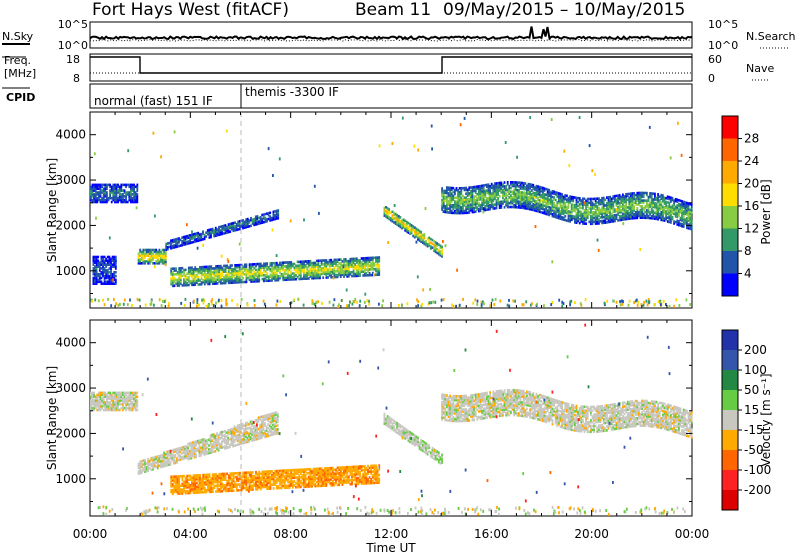 The height and width of the screenshot is (558, 800). What do you see at coordinates (640, 249) in the screenshot?
I see `noise-cell` at bounding box center [640, 249].